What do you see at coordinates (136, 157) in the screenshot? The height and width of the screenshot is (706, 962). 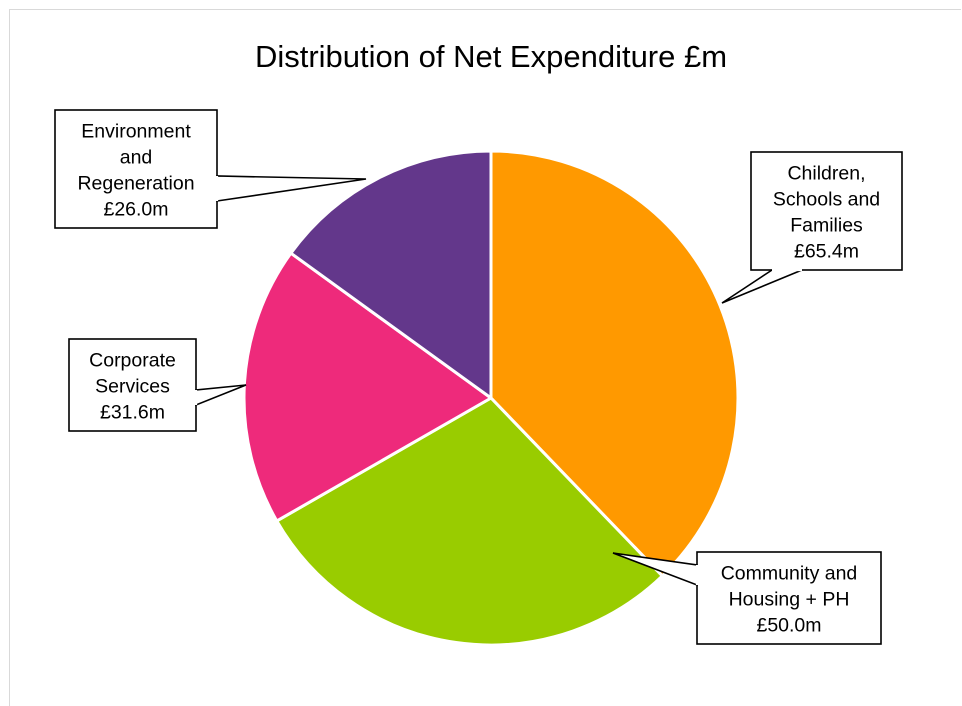 I see `data-label-category: and` at bounding box center [136, 157].